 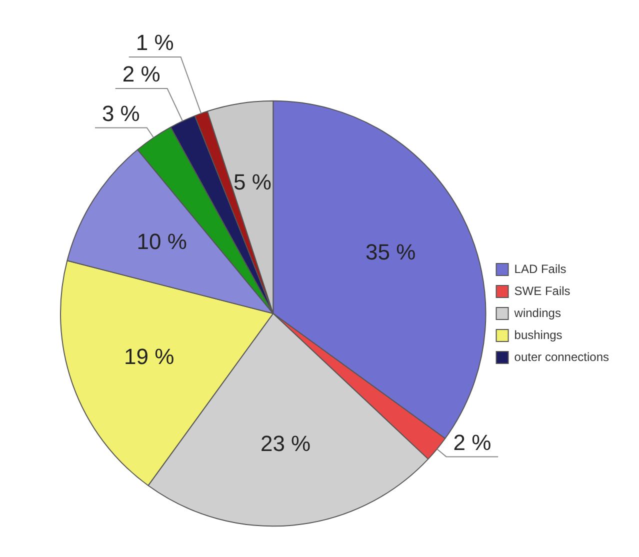 What do you see at coordinates (562, 357) in the screenshot?
I see `legend-label: outer connections` at bounding box center [562, 357].